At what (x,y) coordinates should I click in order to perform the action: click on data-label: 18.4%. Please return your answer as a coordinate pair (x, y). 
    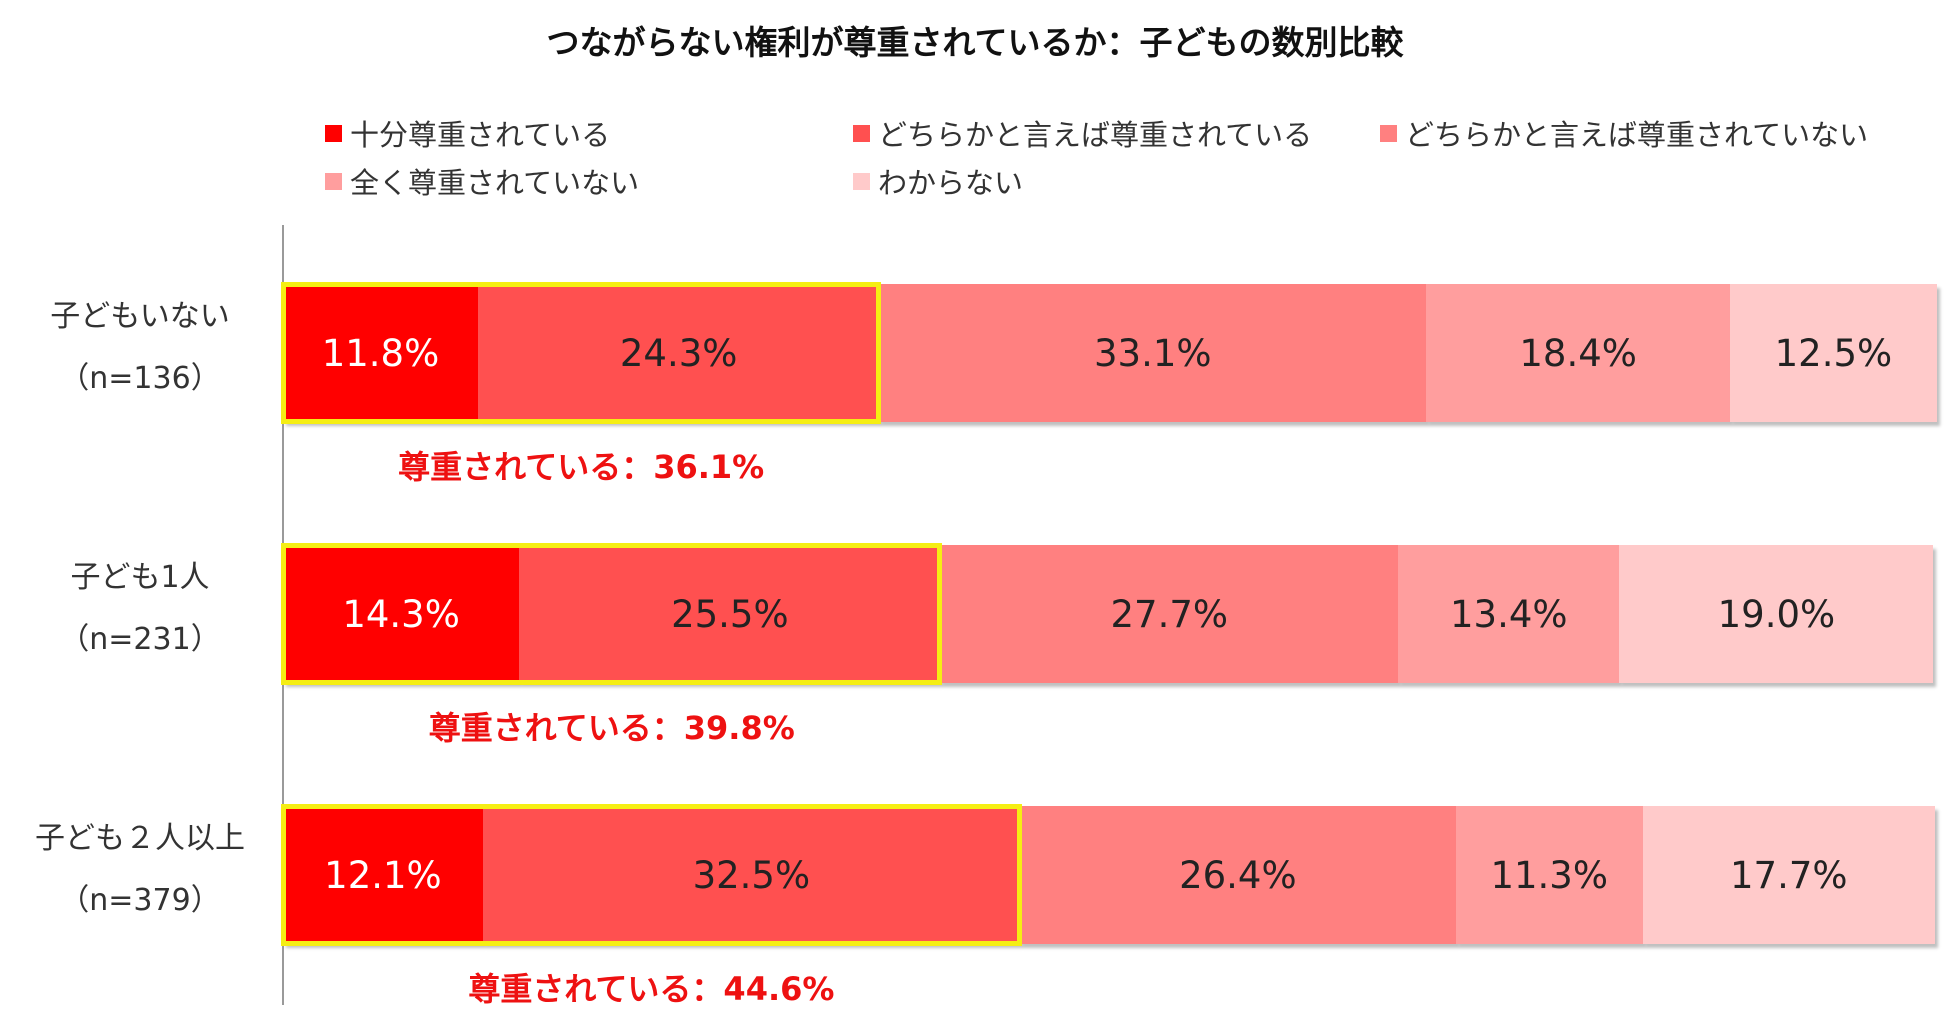
    Looking at the image, I should click on (1578, 353).